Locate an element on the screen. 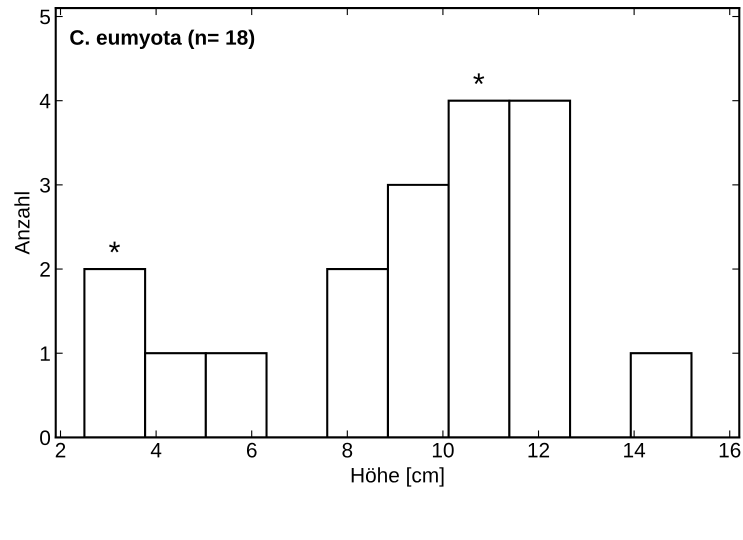 This screenshot has width=743, height=540. x-tick-label: 14 is located at coordinates (635, 450).